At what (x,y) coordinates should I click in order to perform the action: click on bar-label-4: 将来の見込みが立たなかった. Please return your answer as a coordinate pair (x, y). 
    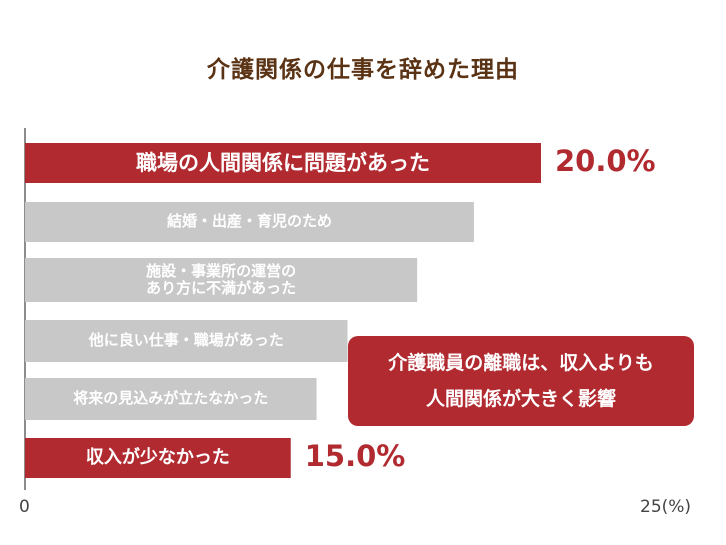
    Looking at the image, I should click on (171, 398).